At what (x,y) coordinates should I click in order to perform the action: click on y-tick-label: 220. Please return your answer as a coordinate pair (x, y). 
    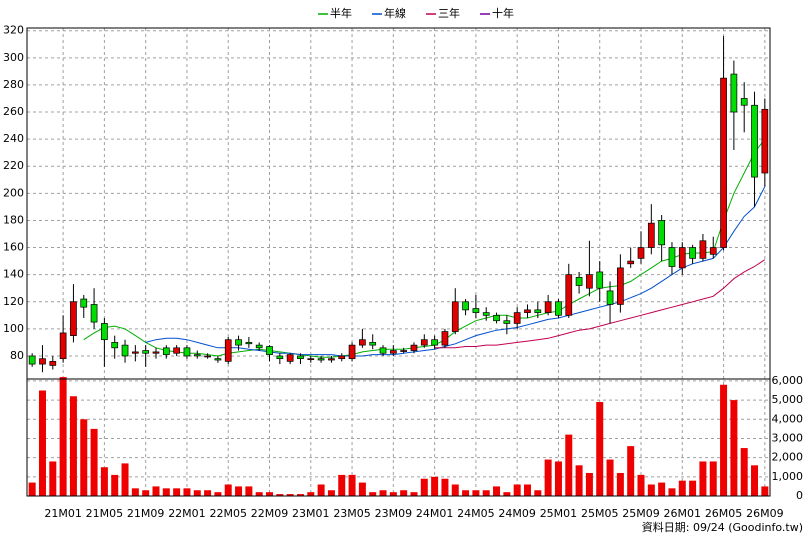
    Looking at the image, I should click on (13, 165).